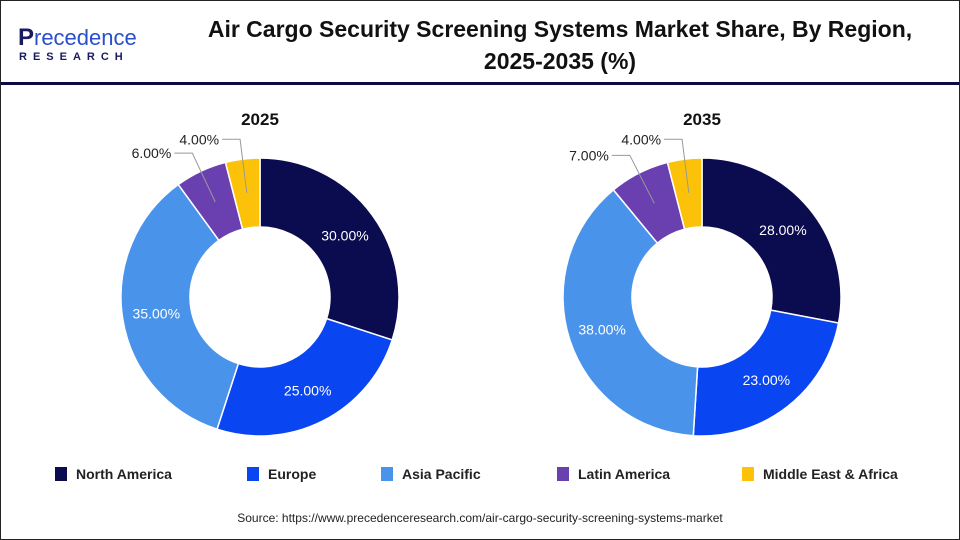 This screenshot has height=540, width=960. What do you see at coordinates (601, 329) in the screenshot?
I see `data-label: 38.00%` at bounding box center [601, 329].